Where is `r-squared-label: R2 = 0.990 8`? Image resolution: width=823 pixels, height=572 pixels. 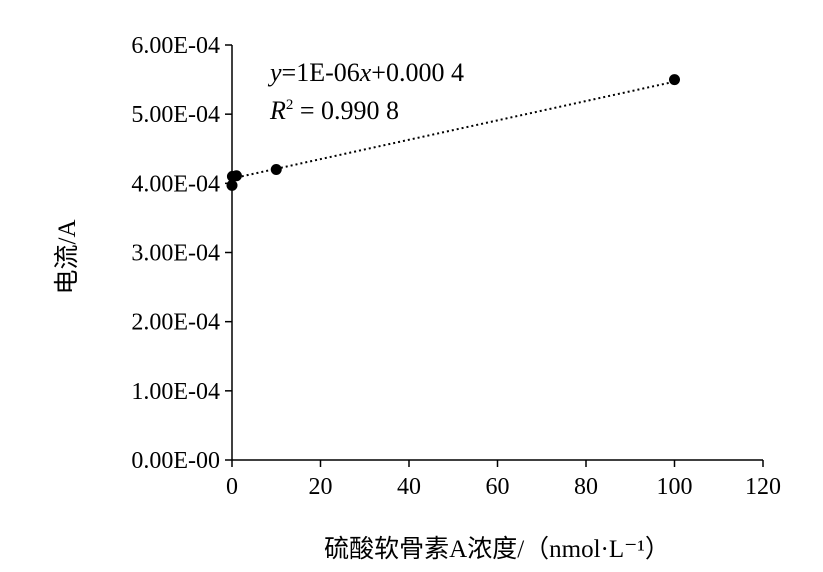 r-squared-label: R2 = 0.990 8 is located at coordinates (334, 110).